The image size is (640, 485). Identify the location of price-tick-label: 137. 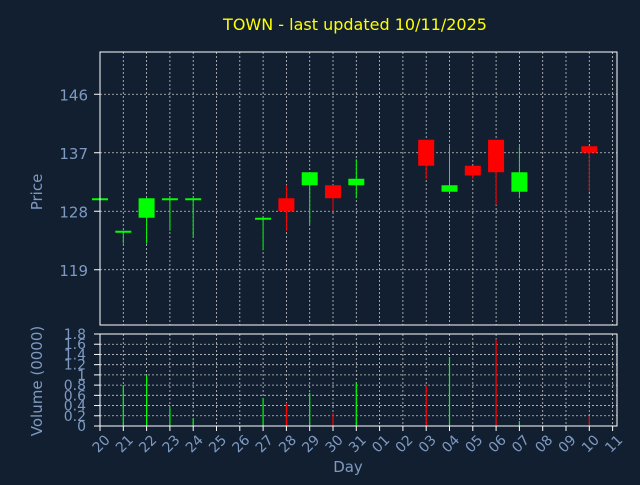
(73, 154).